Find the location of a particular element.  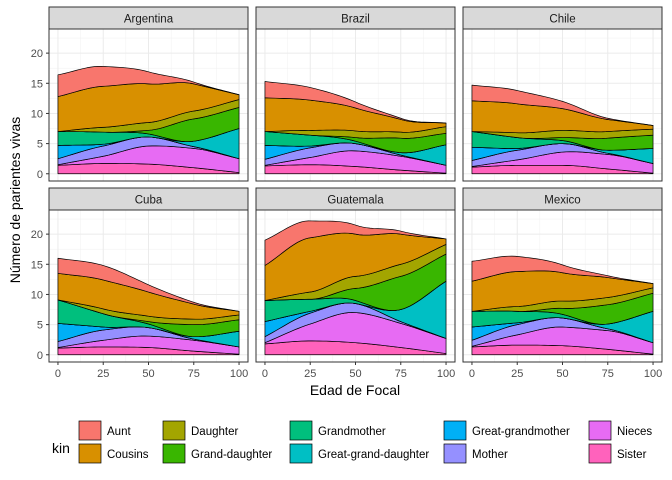

legend-item-great-grand-daughter: Great-grand-daughter is located at coordinates (359, 453).